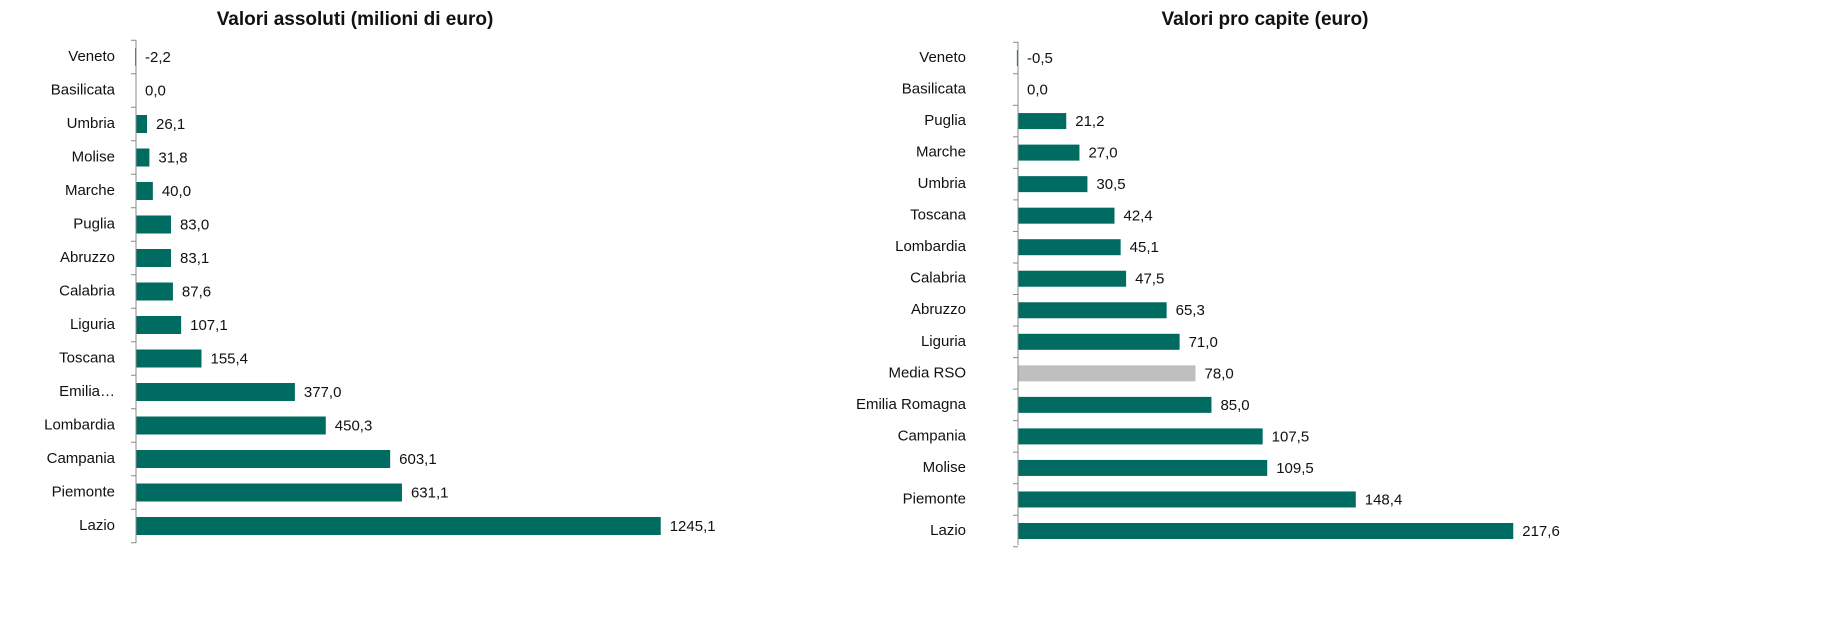 Image resolution: width=1825 pixels, height=631 pixels. I want to click on value-label: 71,0, so click(1203, 342).